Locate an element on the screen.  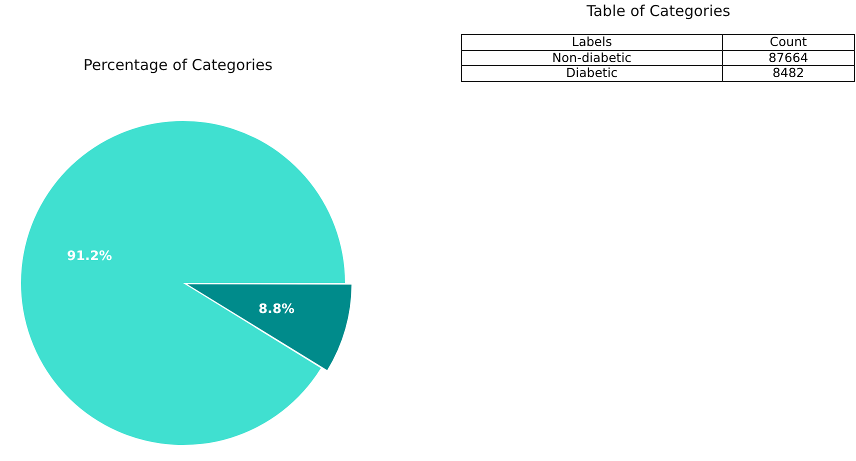
chart-title: Percentage of Categories is located at coordinates (178, 65).